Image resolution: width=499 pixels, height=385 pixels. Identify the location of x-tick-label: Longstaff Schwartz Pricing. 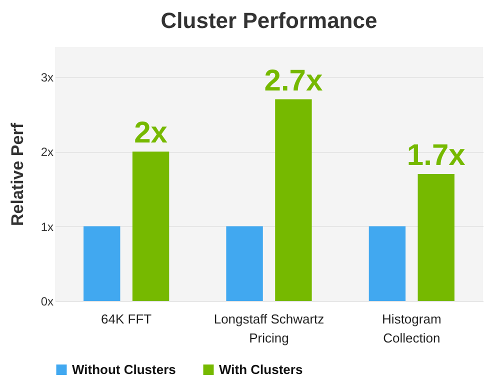
(269, 329).